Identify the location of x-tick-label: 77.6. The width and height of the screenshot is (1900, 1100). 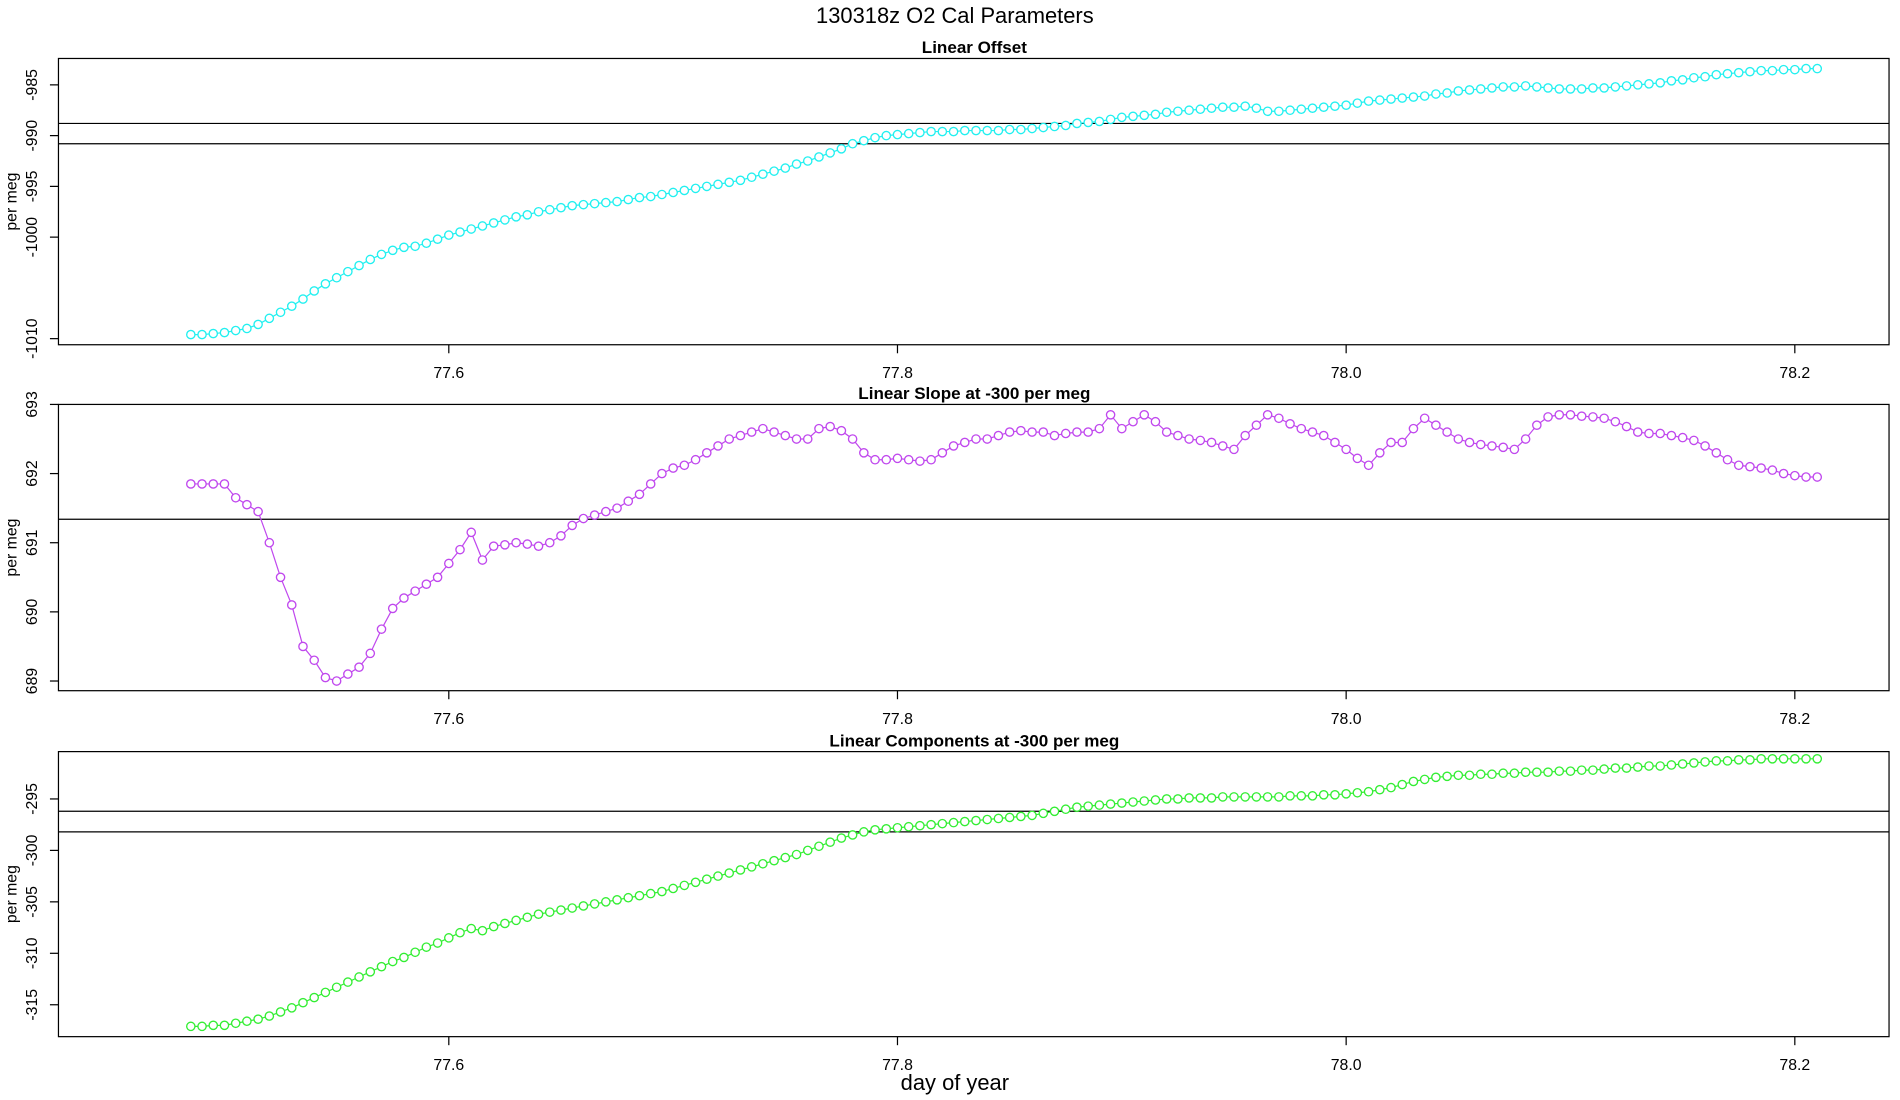
(448, 373).